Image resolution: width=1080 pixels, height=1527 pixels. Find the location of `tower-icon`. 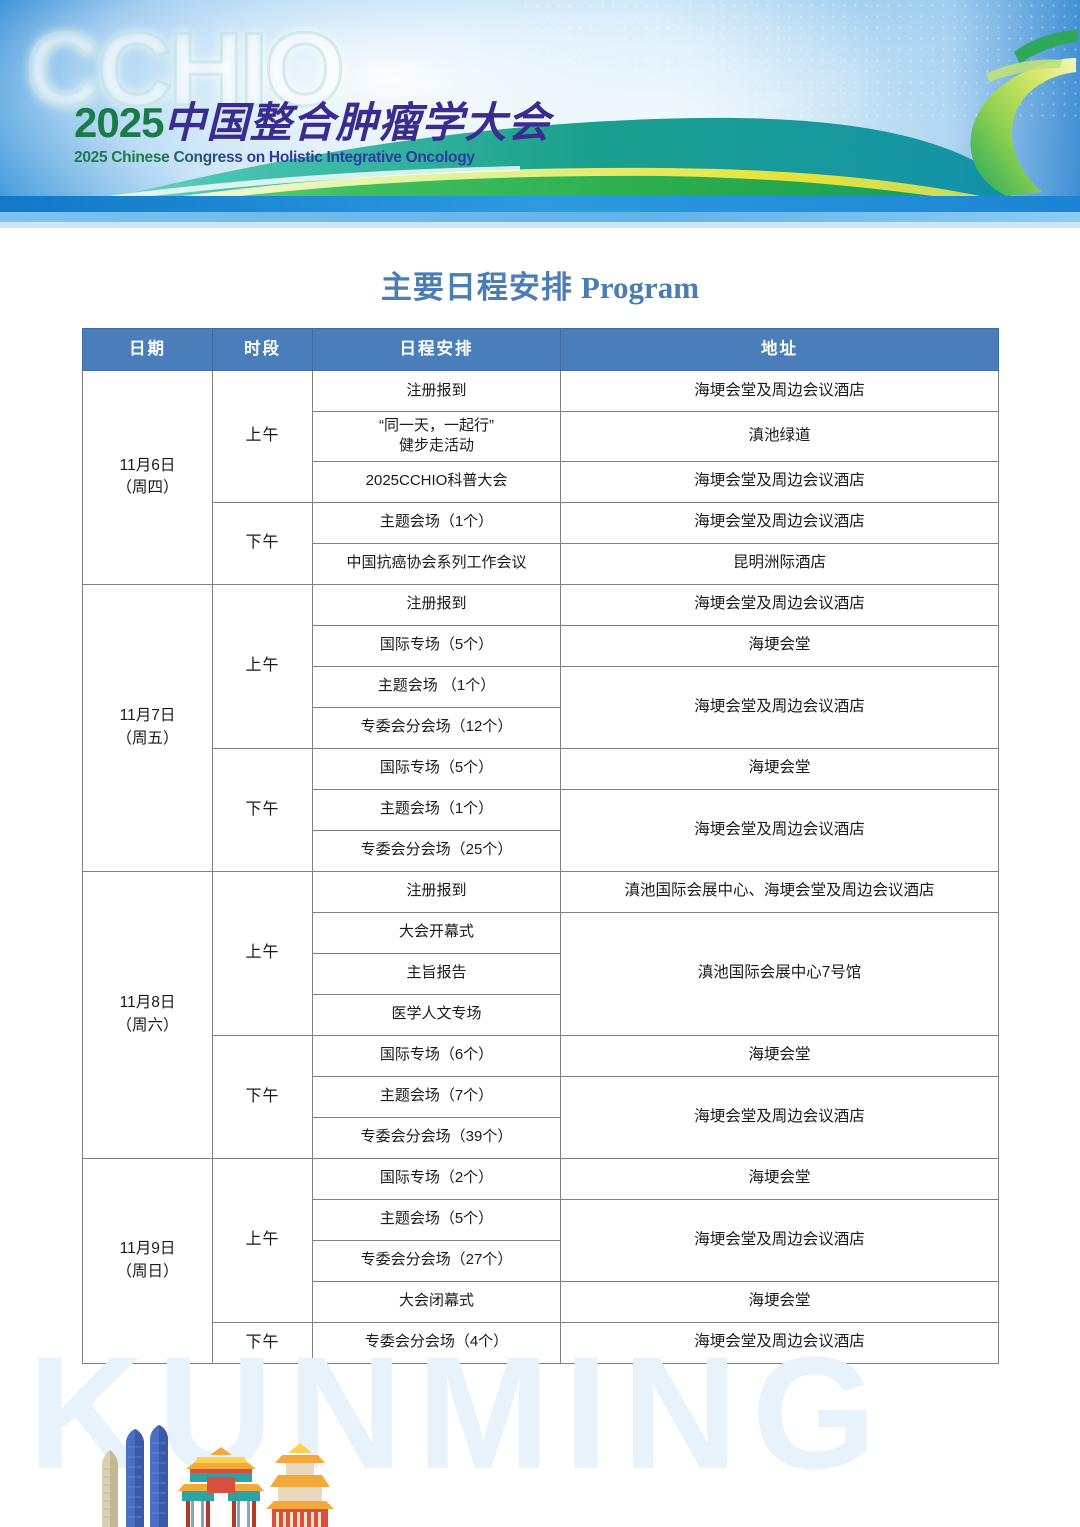

tower-icon is located at coordinates (110, 1488).